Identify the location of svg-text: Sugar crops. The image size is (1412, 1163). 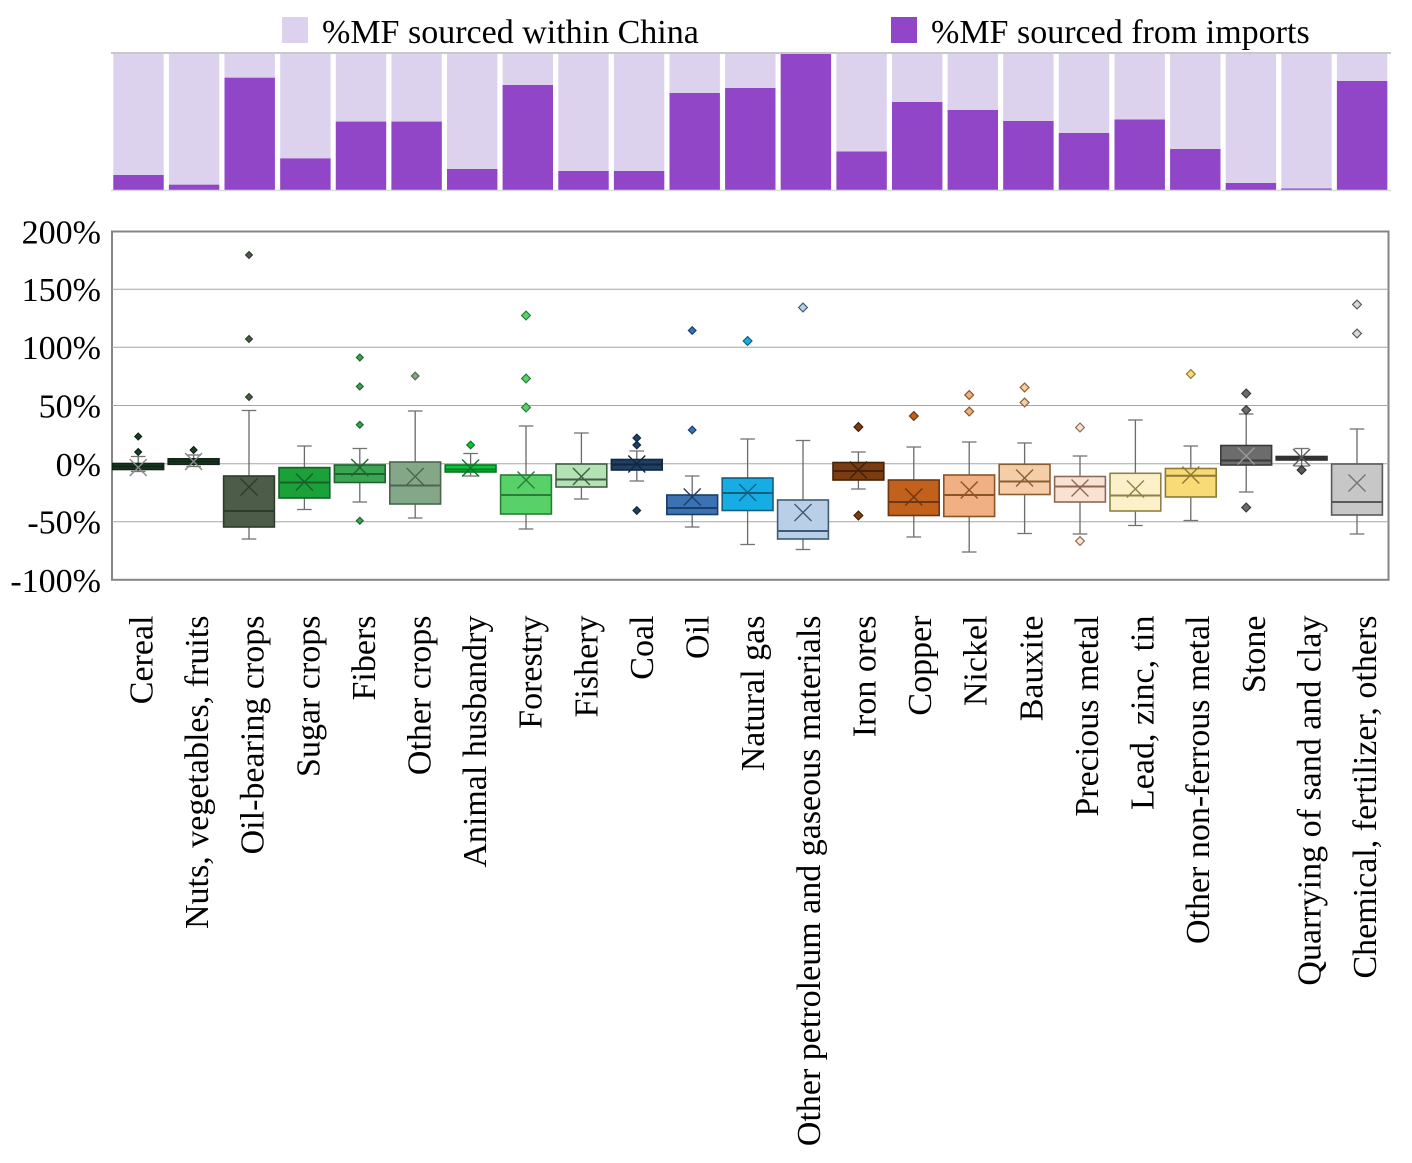
(308, 696).